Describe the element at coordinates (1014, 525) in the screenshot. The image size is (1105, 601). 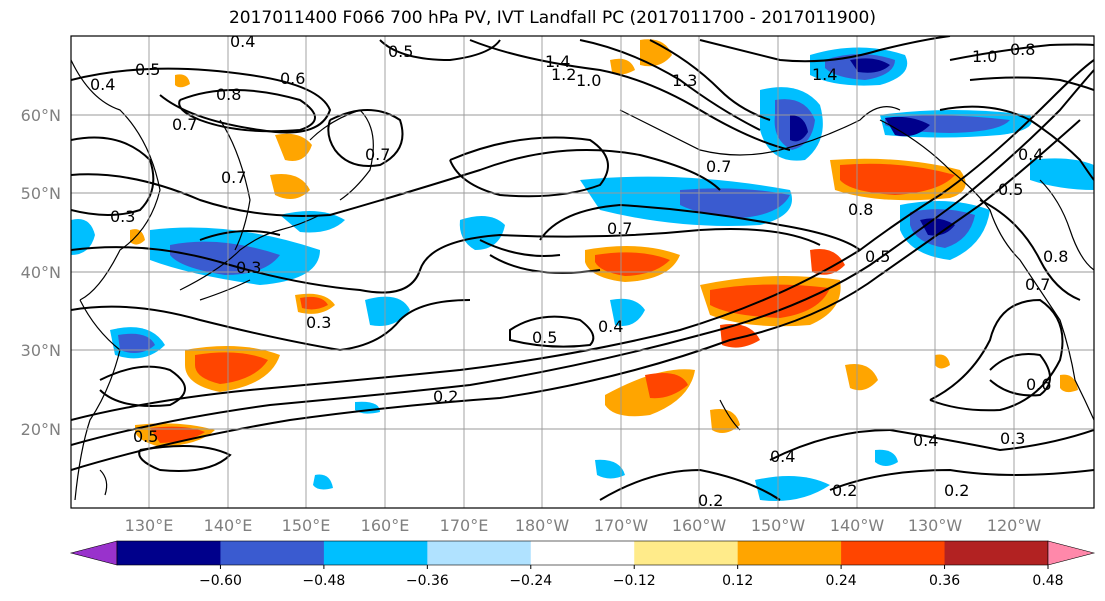
I see `lon-label: 120°W` at that location.